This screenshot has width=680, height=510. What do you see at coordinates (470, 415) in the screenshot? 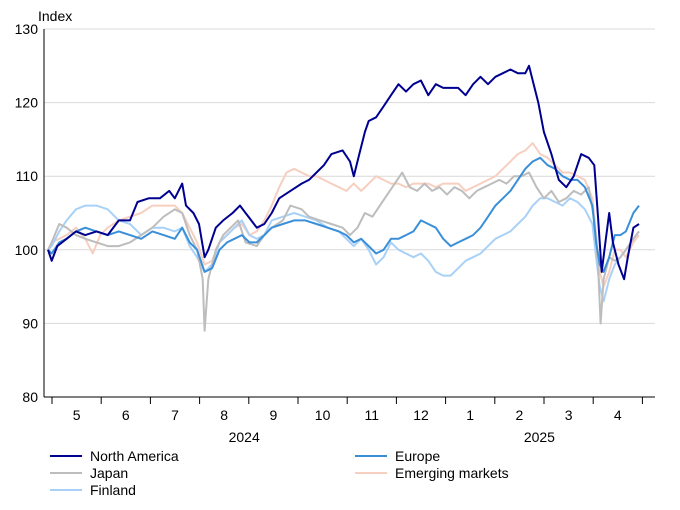
I see `x-tick-label: 1` at bounding box center [470, 415].